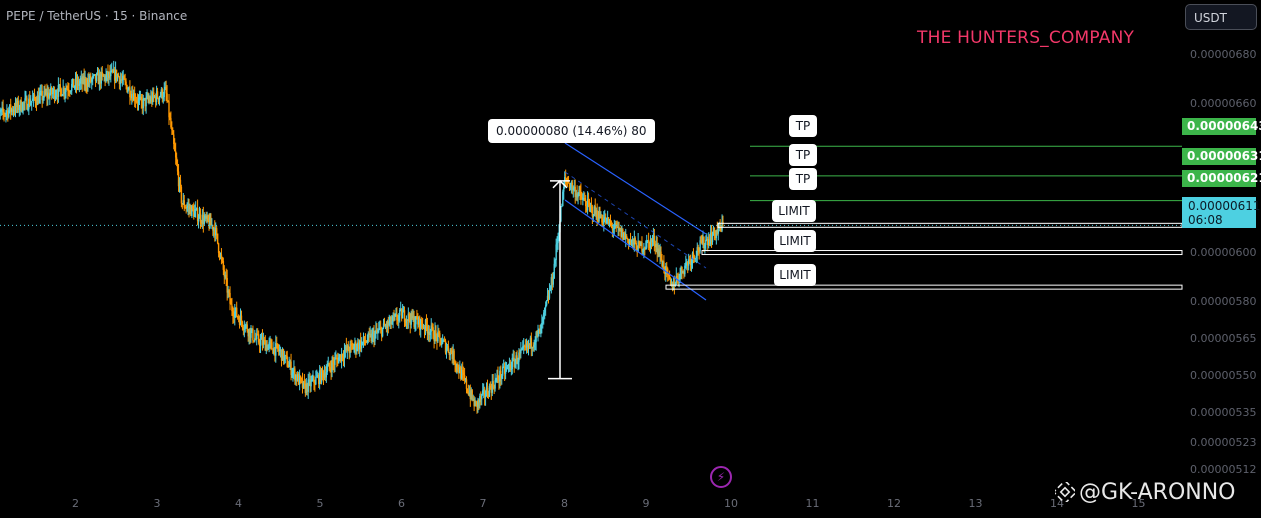 Image resolution: width=1261 pixels, height=518 pixels. Describe the element at coordinates (942, 253) in the screenshot. I see `limit-zone` at that location.